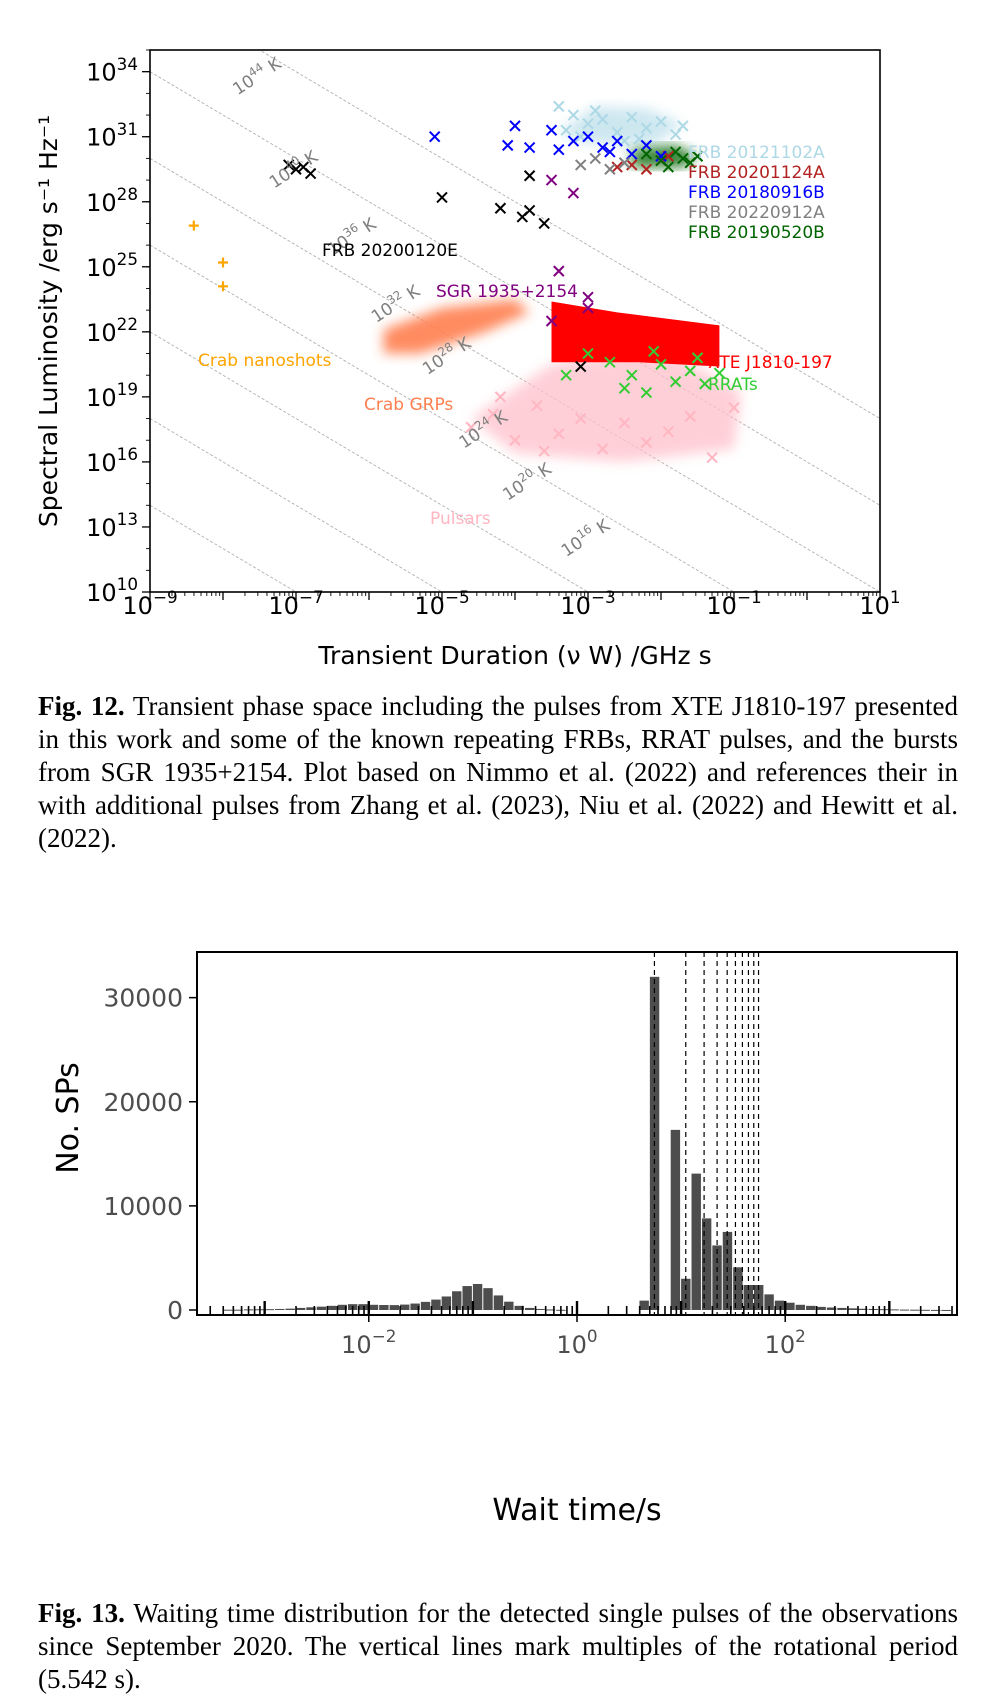  What do you see at coordinates (733, 603) in the screenshot?
I see `x-tick-label: 10⁻¹` at bounding box center [733, 603].